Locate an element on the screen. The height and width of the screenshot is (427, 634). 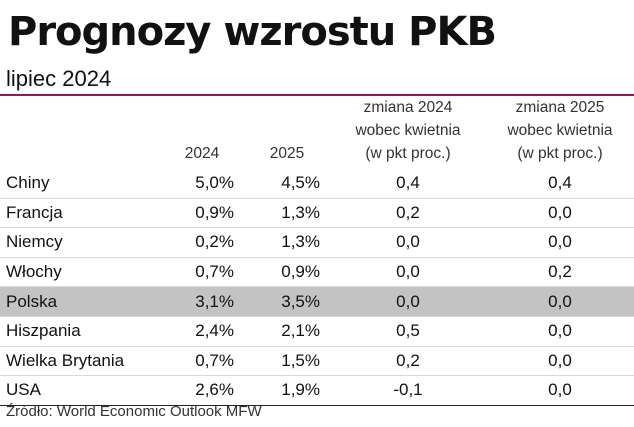
column-header-line: 2024 is located at coordinates (202, 153).